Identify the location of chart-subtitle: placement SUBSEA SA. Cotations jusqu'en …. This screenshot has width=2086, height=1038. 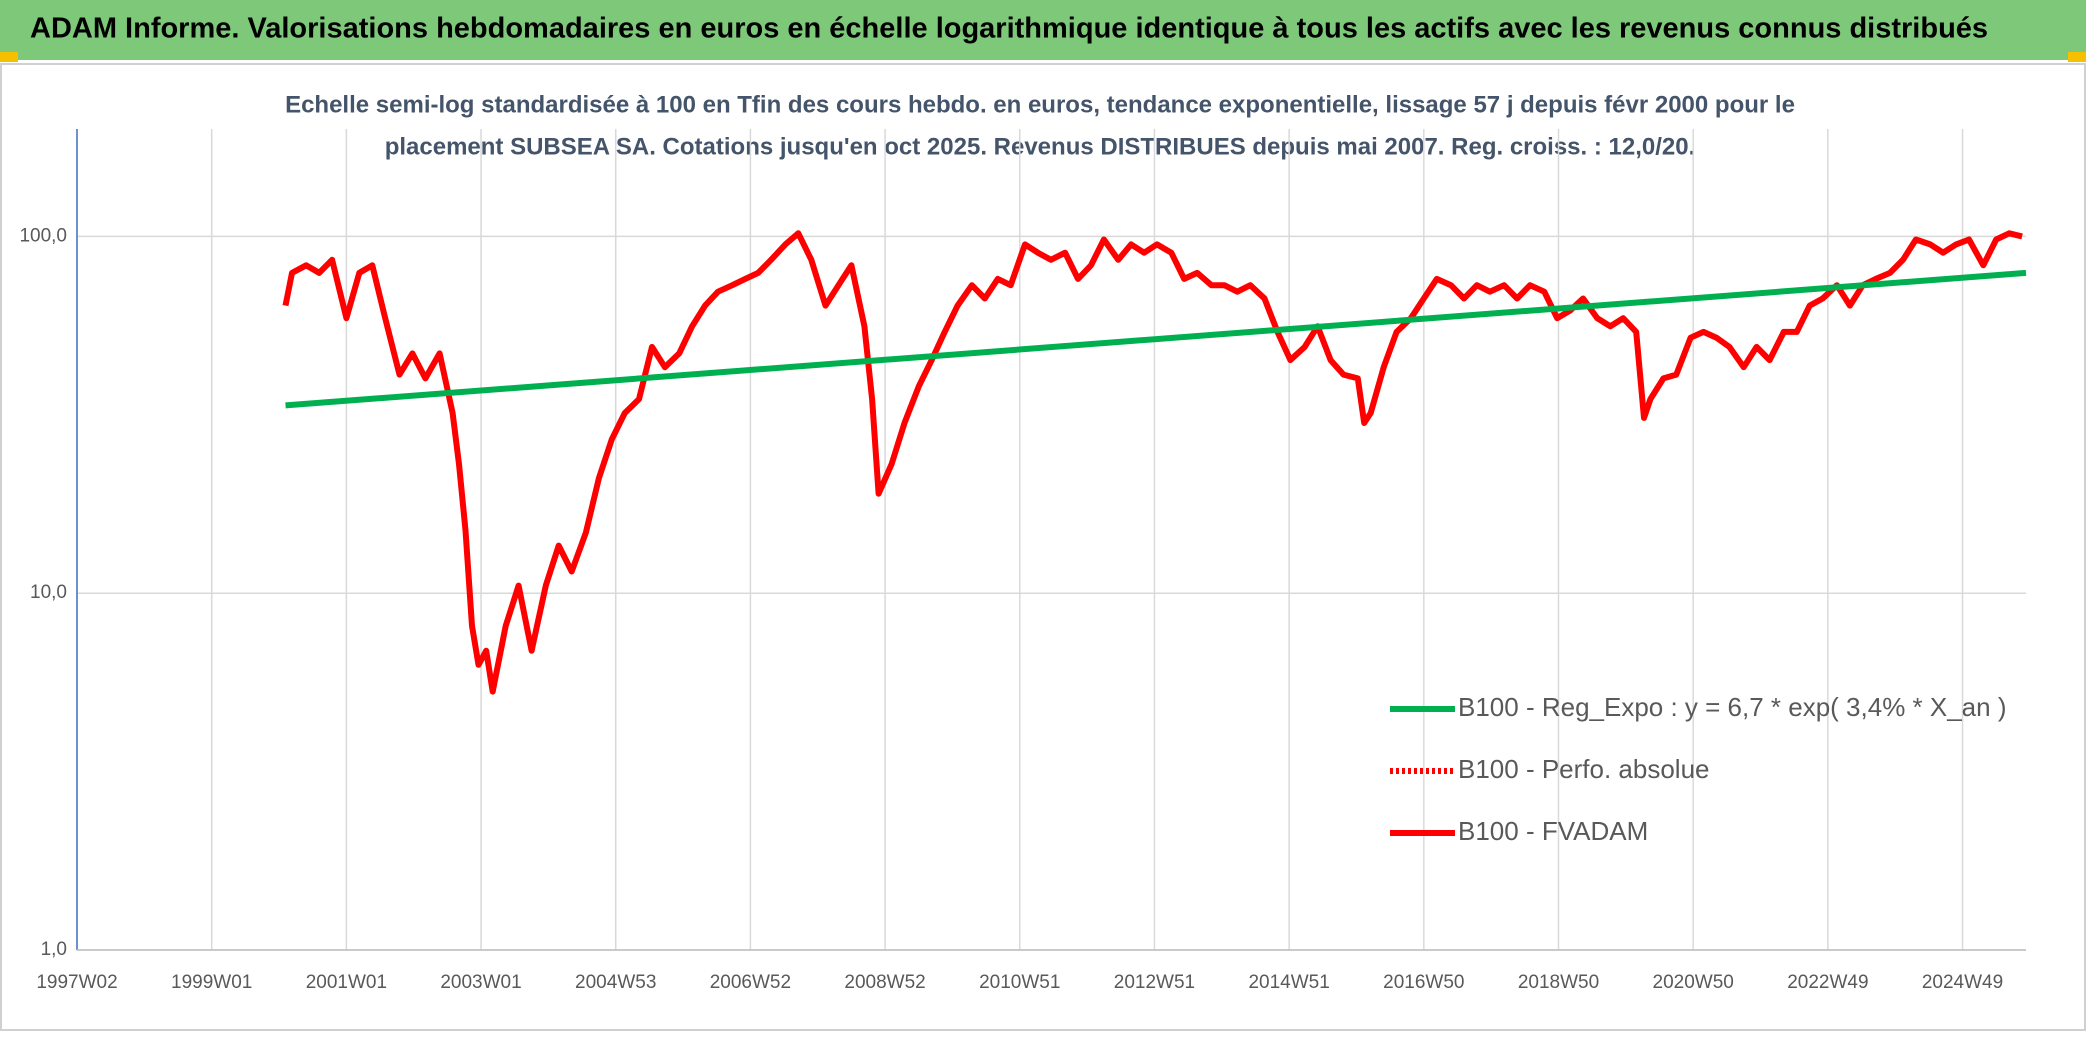
(1040, 146).